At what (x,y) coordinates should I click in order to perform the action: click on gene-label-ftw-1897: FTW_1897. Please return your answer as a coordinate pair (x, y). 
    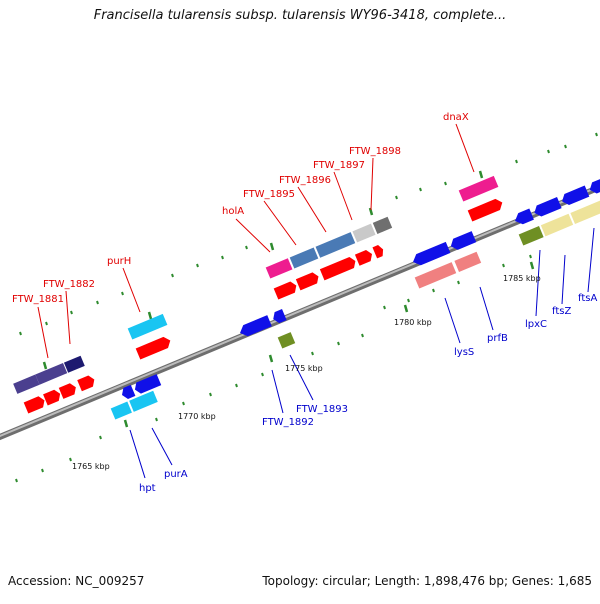
    Looking at the image, I should click on (339, 165).